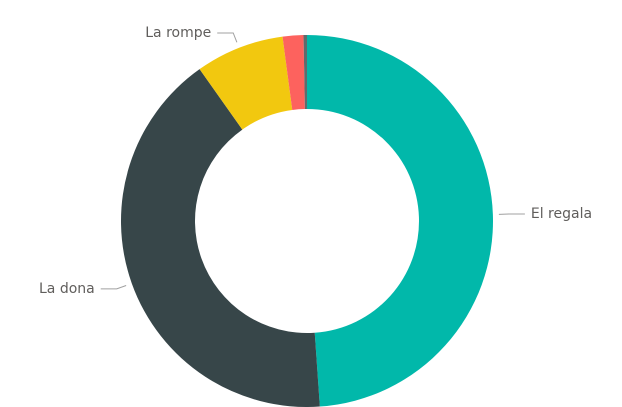 Image resolution: width=622 pixels, height=407 pixels. I want to click on slice-label: La dona, so click(67, 289).